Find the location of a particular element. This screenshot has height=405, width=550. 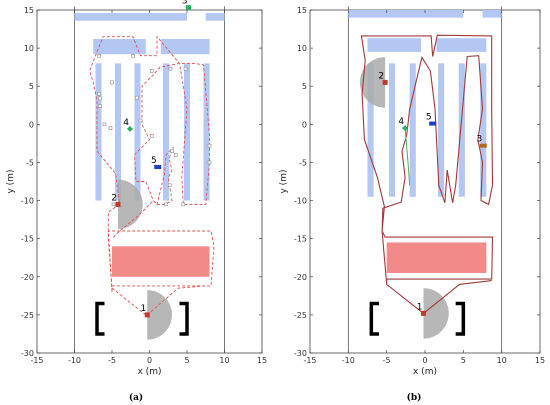

x-tick-label: -5 is located at coordinates (387, 360).